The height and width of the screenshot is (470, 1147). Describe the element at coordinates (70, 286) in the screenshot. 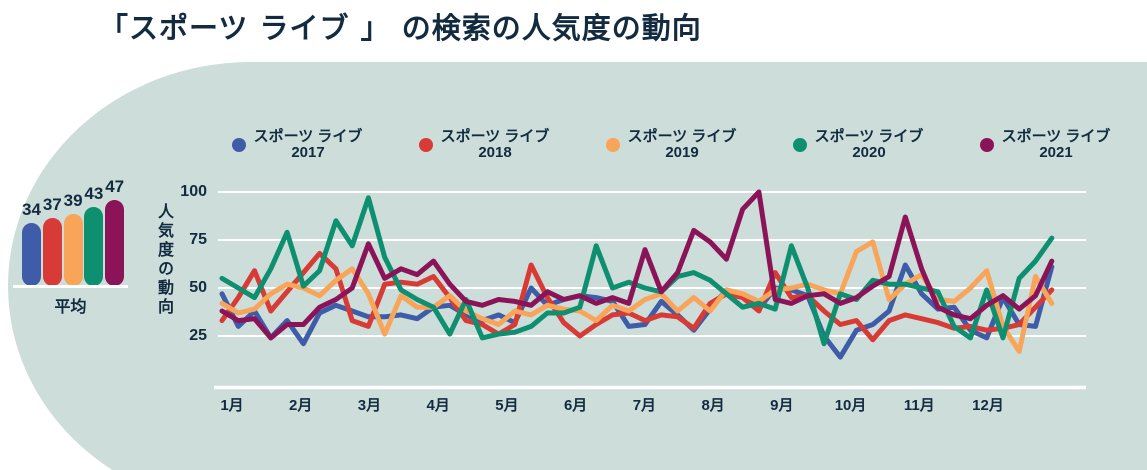

I see `average-baseline` at that location.